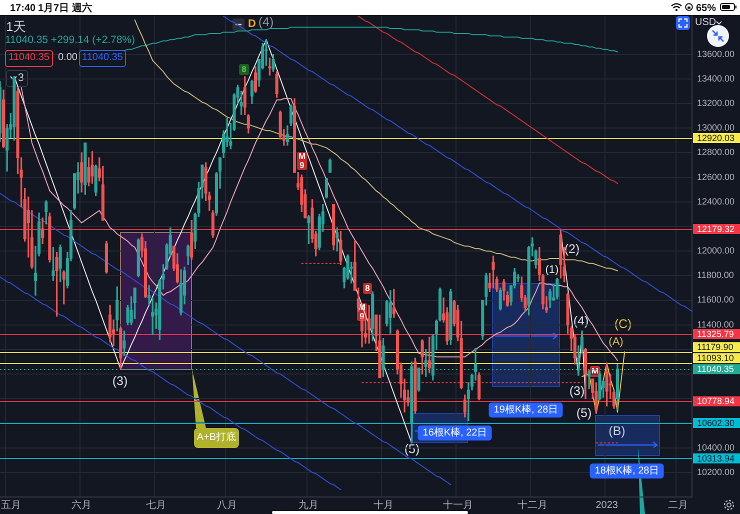  Describe the element at coordinates (716, 152) in the screenshot. I see `y-tick-label: 12800.00` at that location.